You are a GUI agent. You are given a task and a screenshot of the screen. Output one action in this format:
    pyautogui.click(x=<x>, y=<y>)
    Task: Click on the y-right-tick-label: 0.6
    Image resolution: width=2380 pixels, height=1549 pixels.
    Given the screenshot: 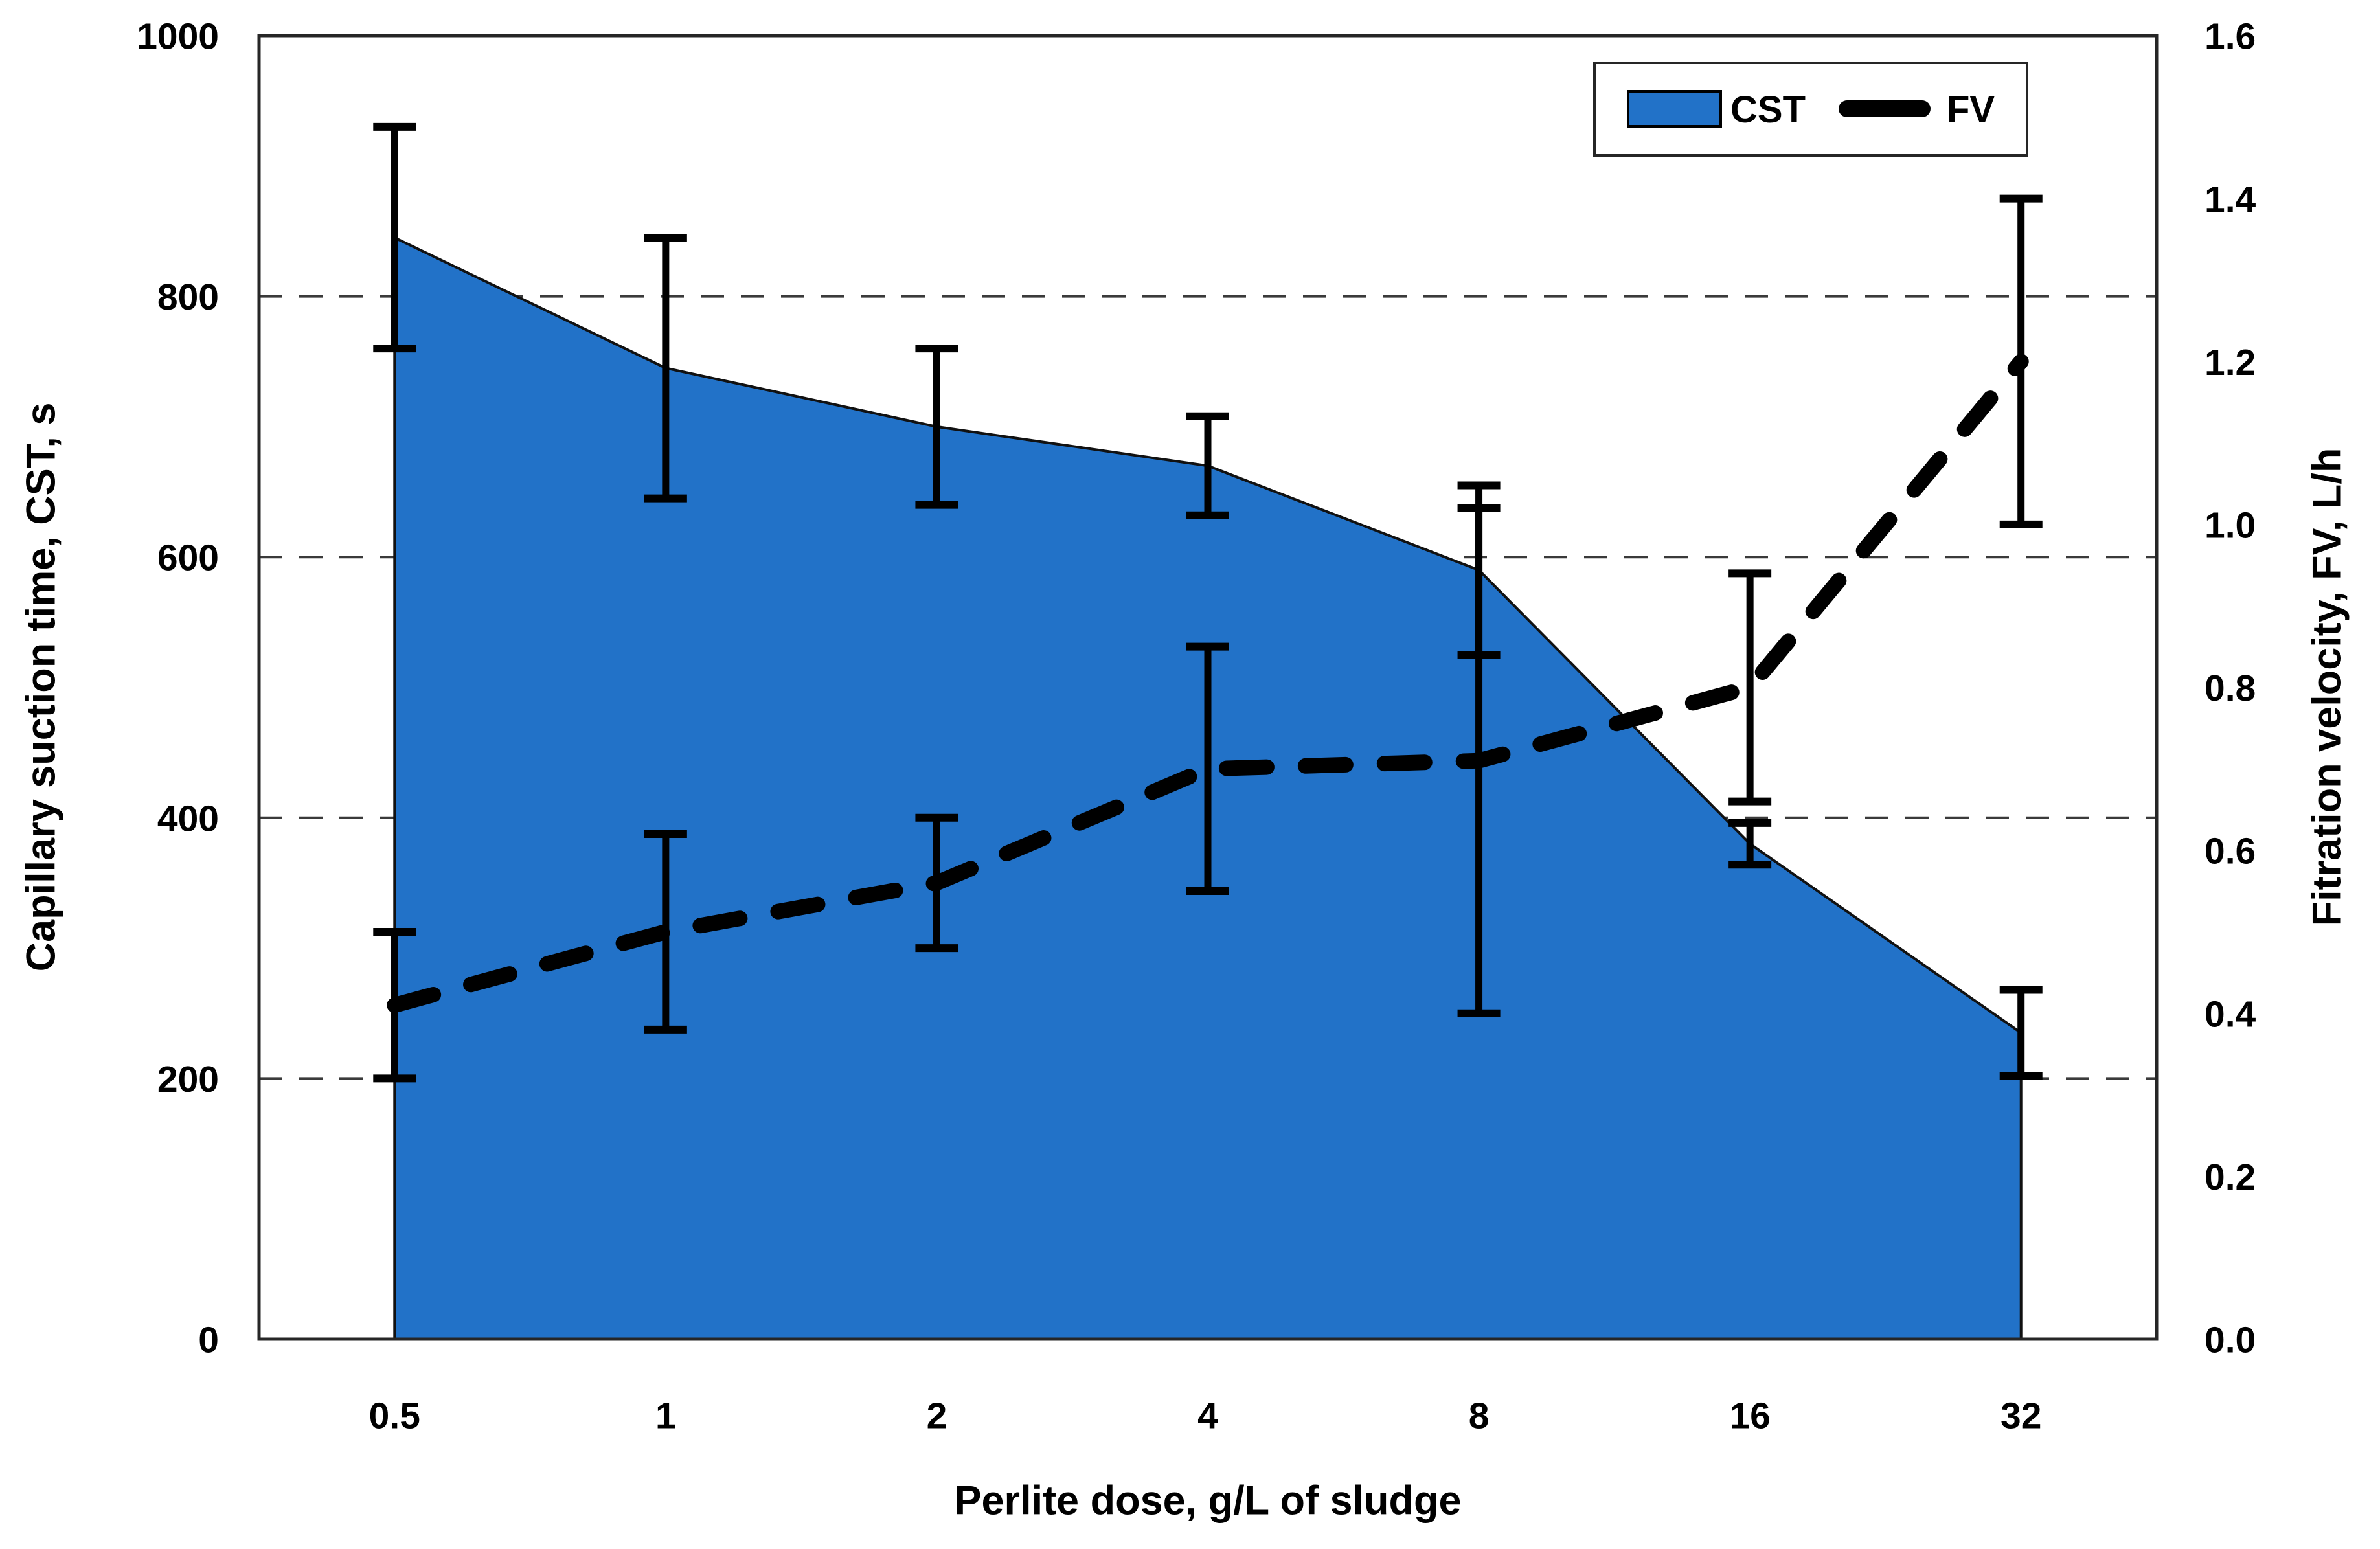 What is the action you would take?
    pyautogui.click(x=2230, y=851)
    